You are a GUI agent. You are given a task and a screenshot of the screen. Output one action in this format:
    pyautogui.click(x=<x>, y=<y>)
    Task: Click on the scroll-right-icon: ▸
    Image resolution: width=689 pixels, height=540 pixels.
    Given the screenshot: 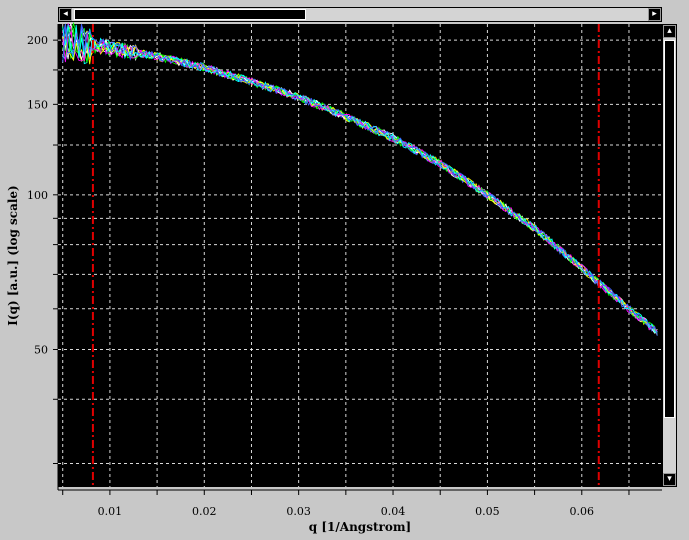 What is the action you would take?
    pyautogui.click(x=654, y=14)
    